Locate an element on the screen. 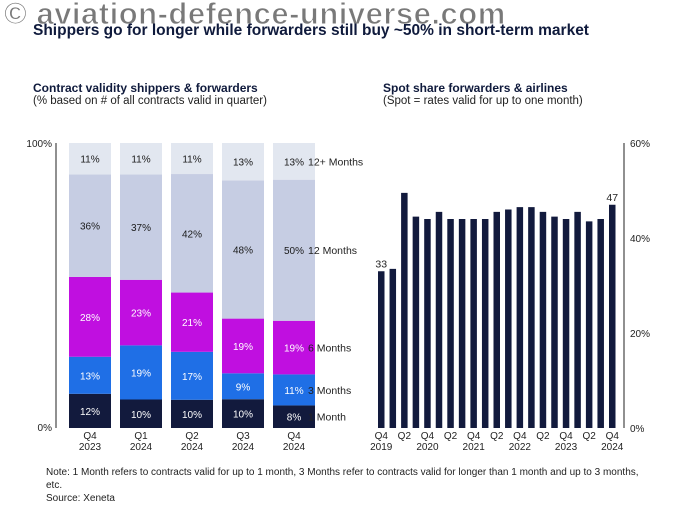  data-label: 48% is located at coordinates (243, 251).